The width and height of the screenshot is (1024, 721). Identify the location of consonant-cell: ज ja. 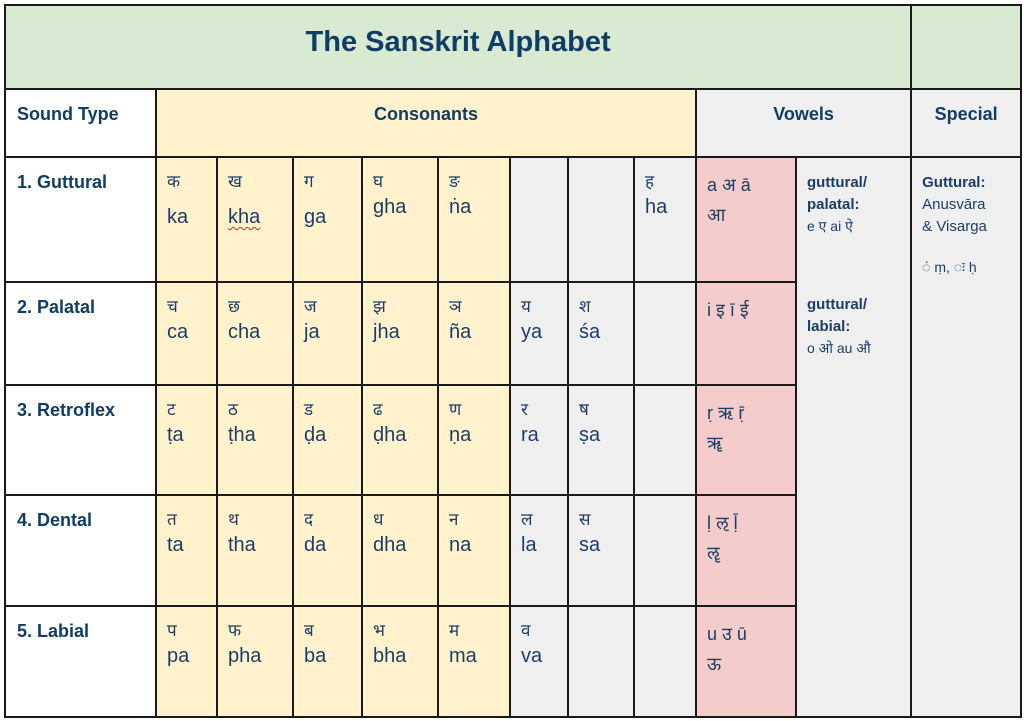
(327, 333).